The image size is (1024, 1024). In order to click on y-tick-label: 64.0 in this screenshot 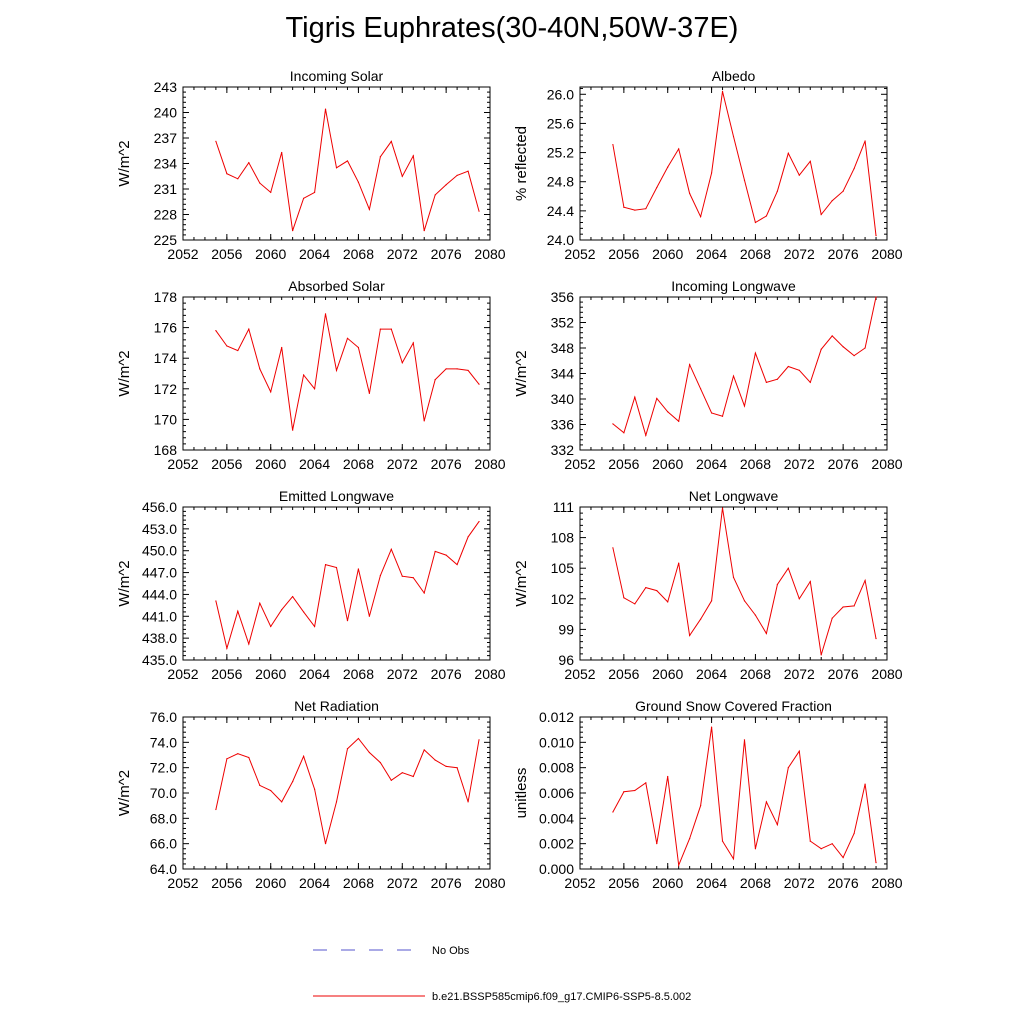, I will do `click(163, 869)`.